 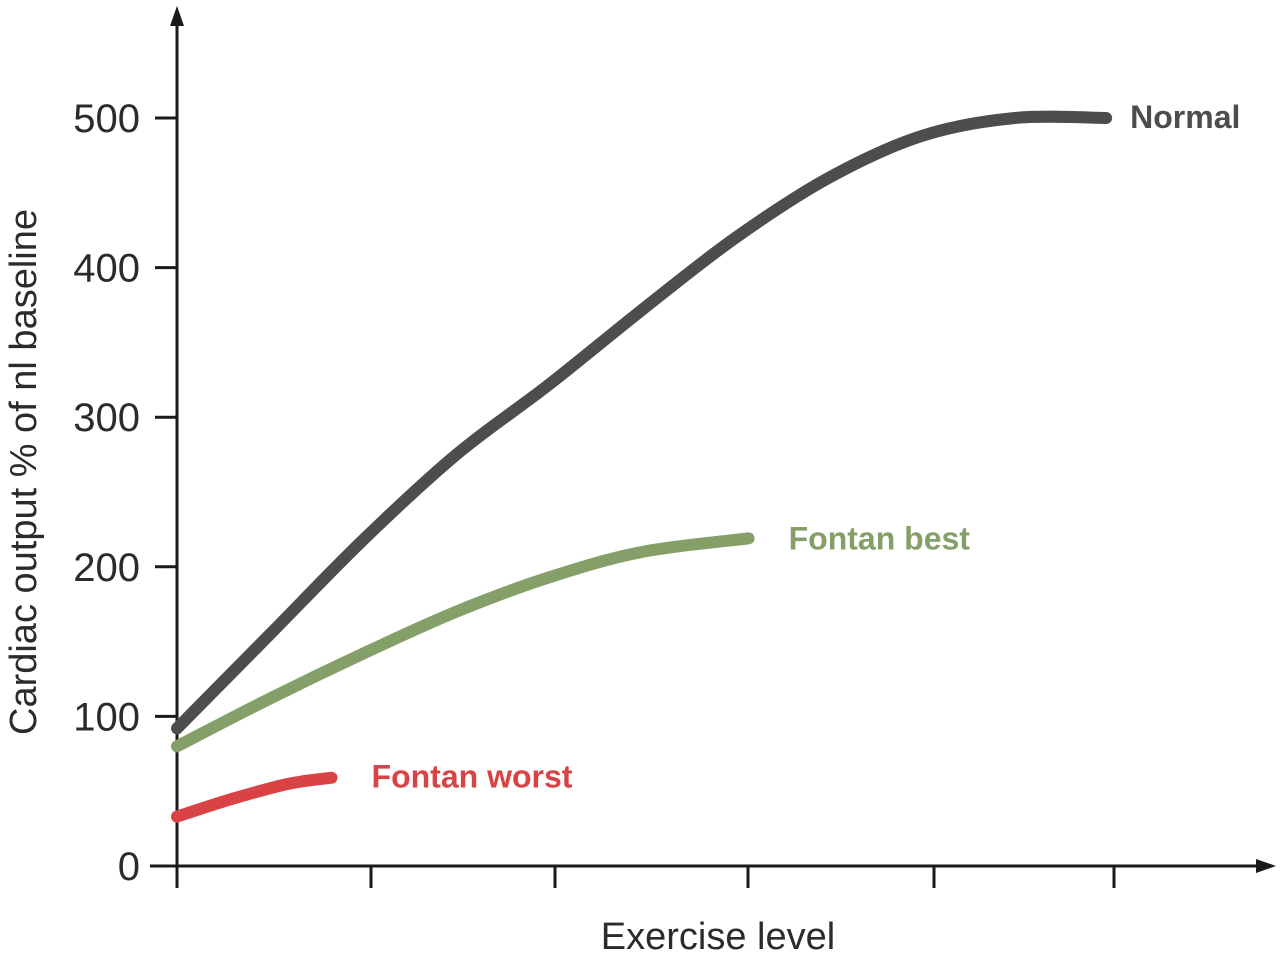 I want to click on y-tick-label: 0, so click(x=129, y=867).